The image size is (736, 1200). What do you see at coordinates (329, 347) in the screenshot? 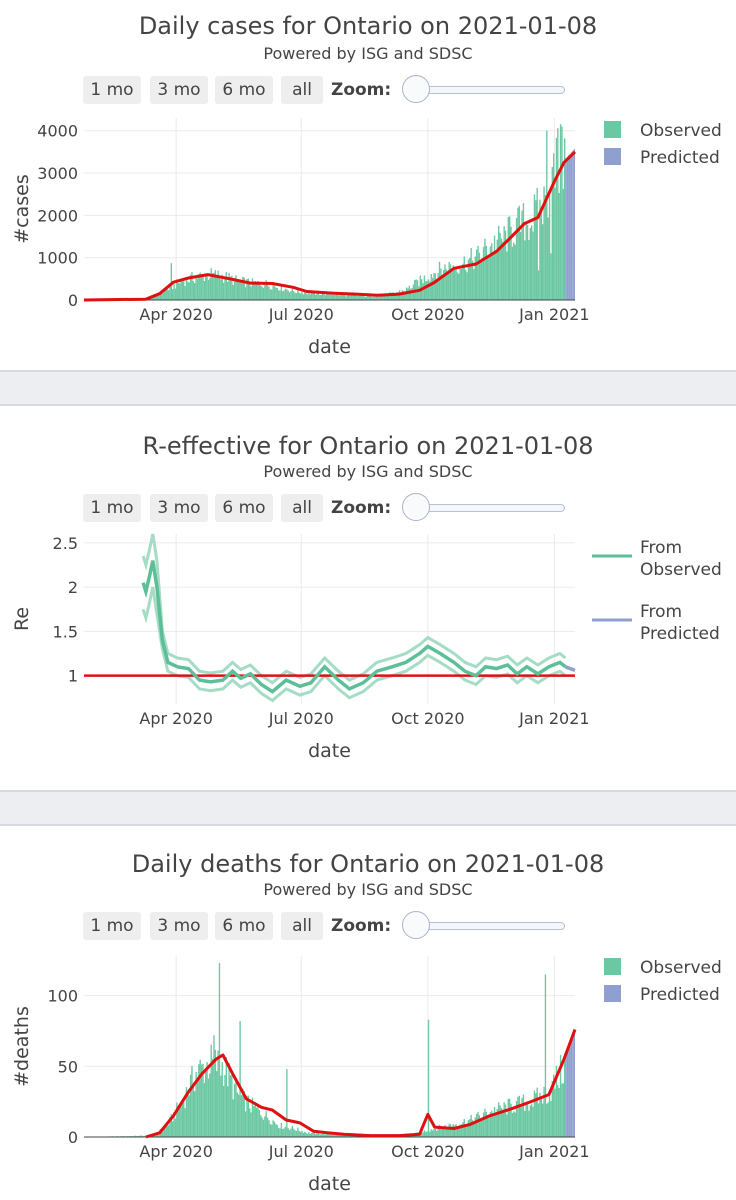
I see `x-axis-label: date` at bounding box center [329, 347].